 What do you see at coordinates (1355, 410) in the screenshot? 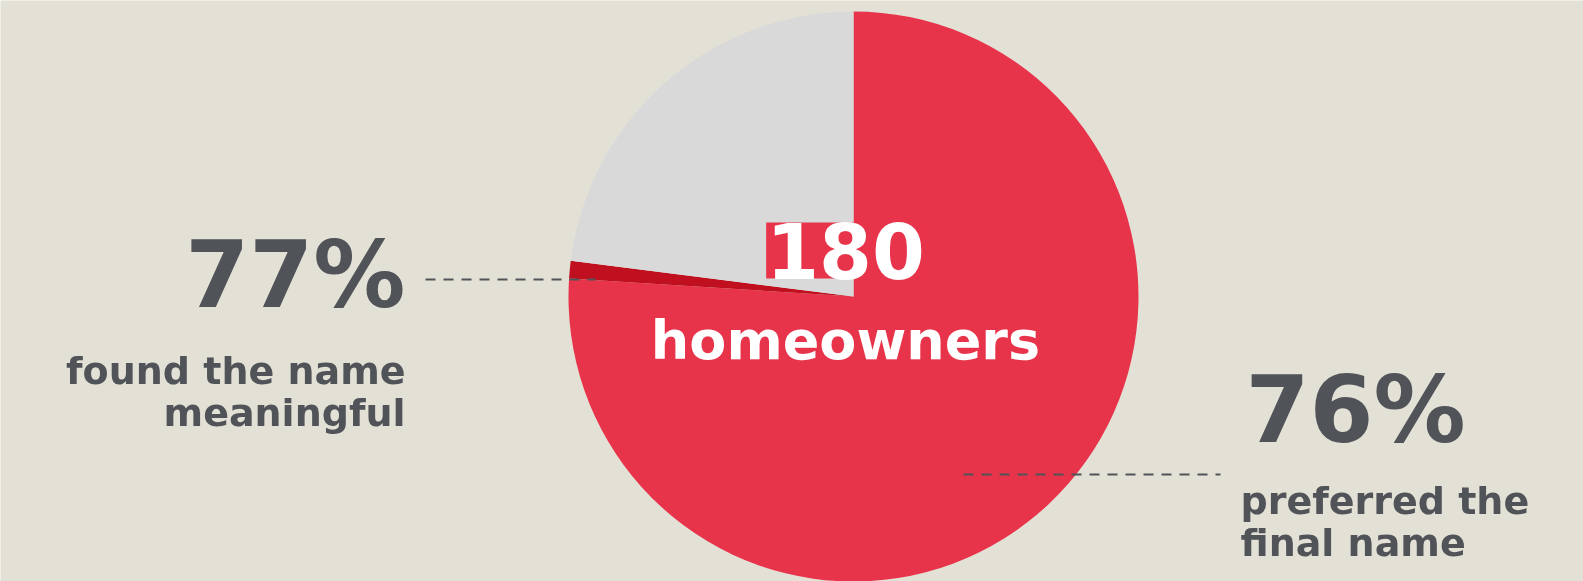
I see `text: 76%` at bounding box center [1355, 410].